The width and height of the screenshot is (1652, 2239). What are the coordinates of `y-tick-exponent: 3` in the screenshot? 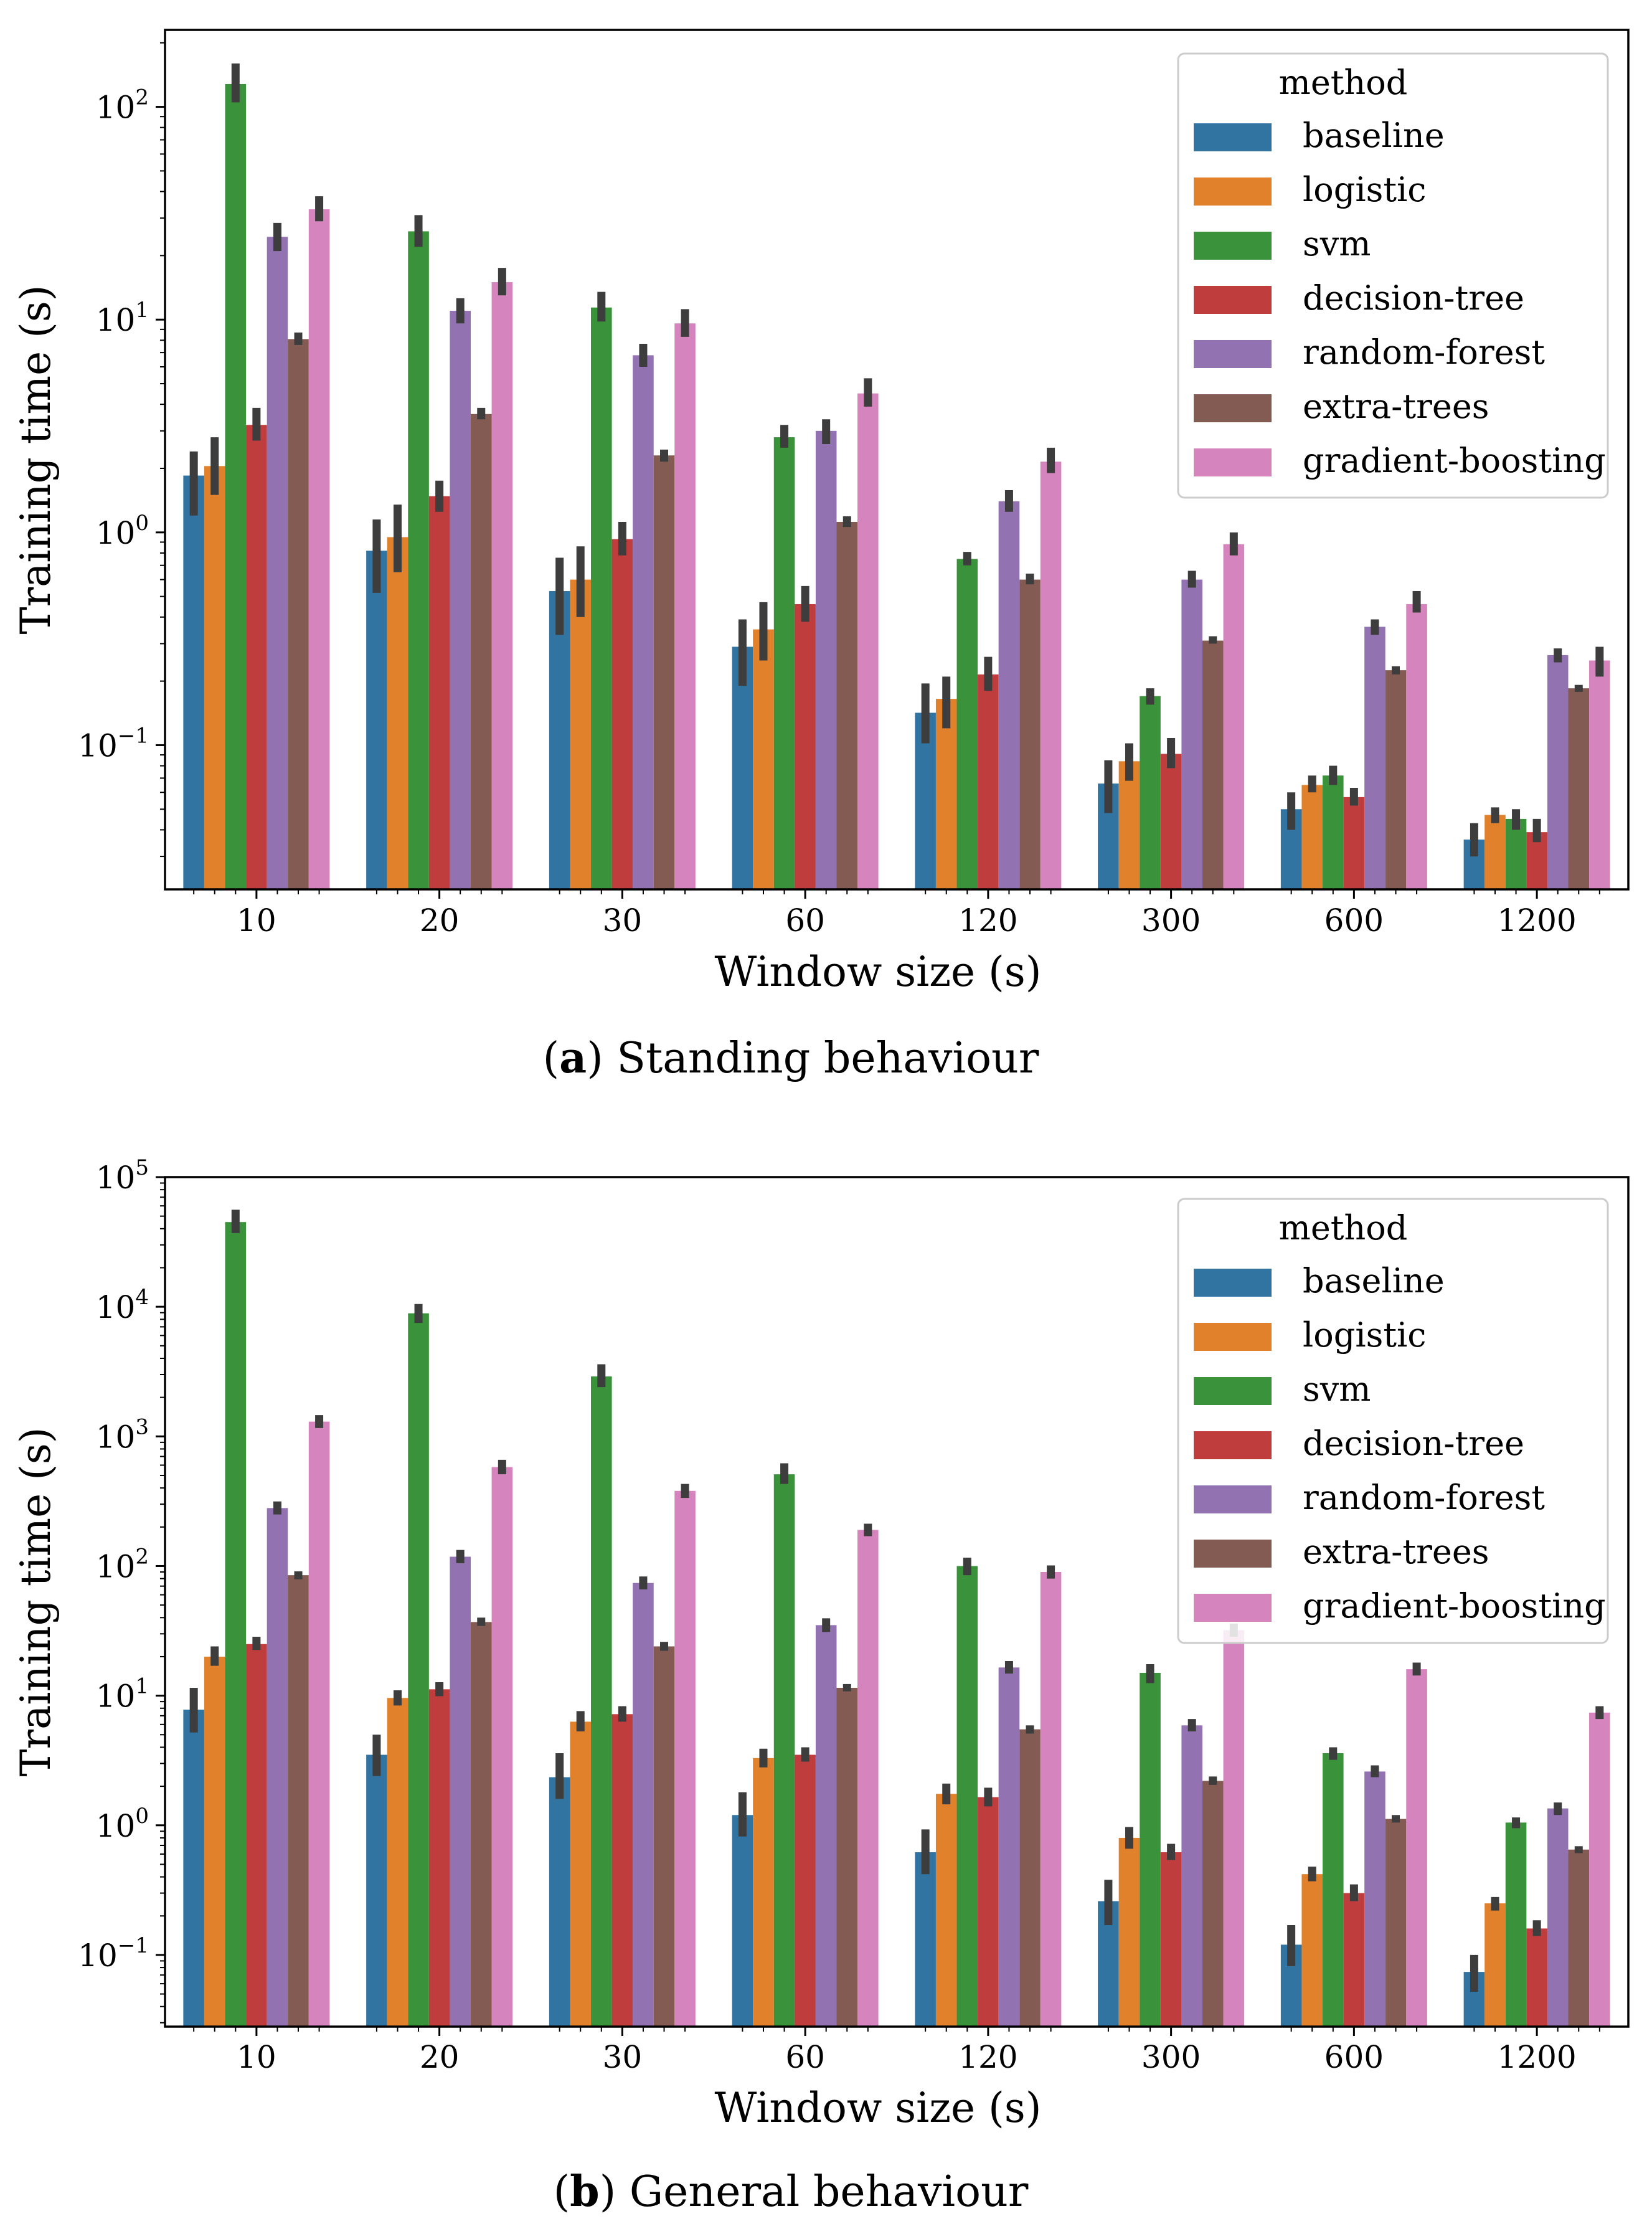 It's located at (142, 1426).